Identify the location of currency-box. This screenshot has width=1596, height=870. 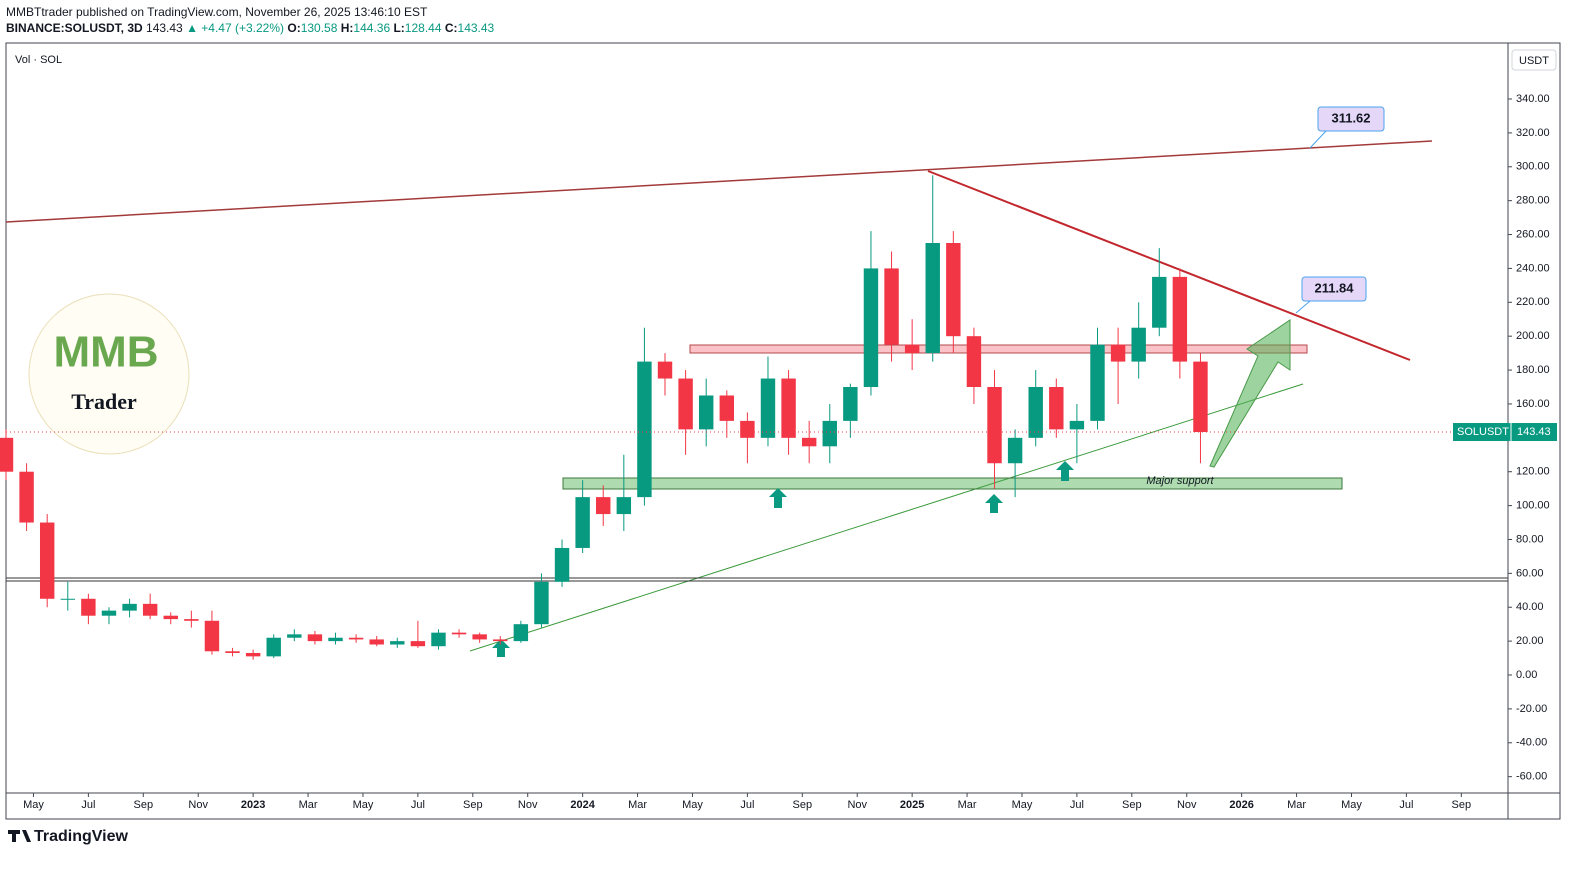
(1534, 60).